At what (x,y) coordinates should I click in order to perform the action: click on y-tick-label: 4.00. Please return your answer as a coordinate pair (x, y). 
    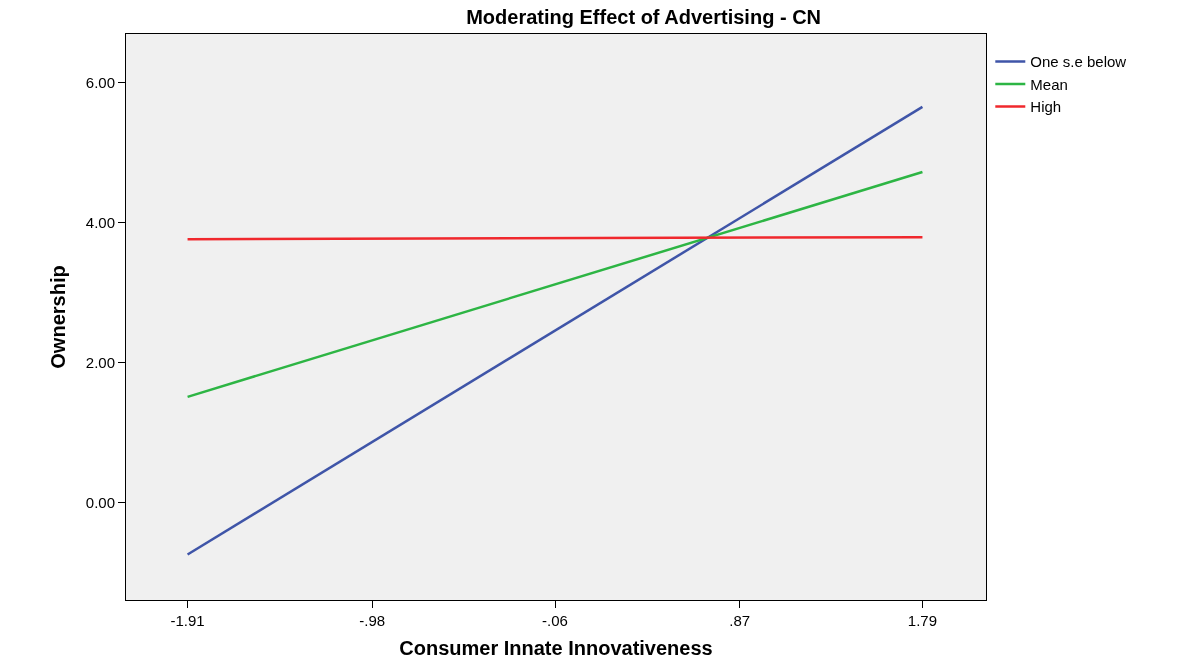
    Looking at the image, I should click on (100, 222).